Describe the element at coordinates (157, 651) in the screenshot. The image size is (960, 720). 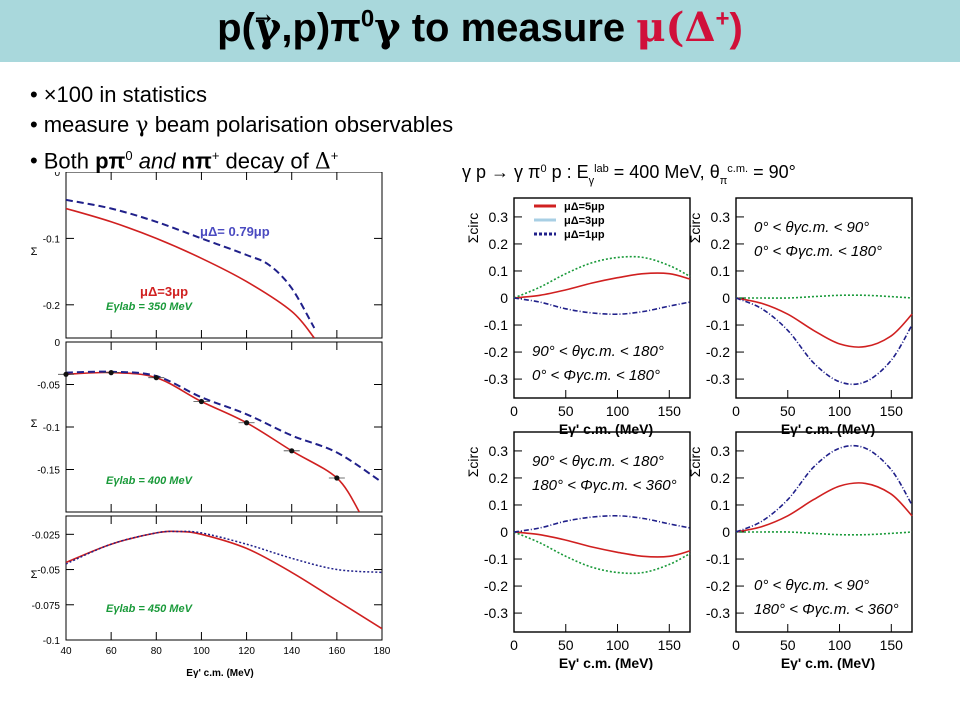
I see `x-tick-label: 80` at that location.